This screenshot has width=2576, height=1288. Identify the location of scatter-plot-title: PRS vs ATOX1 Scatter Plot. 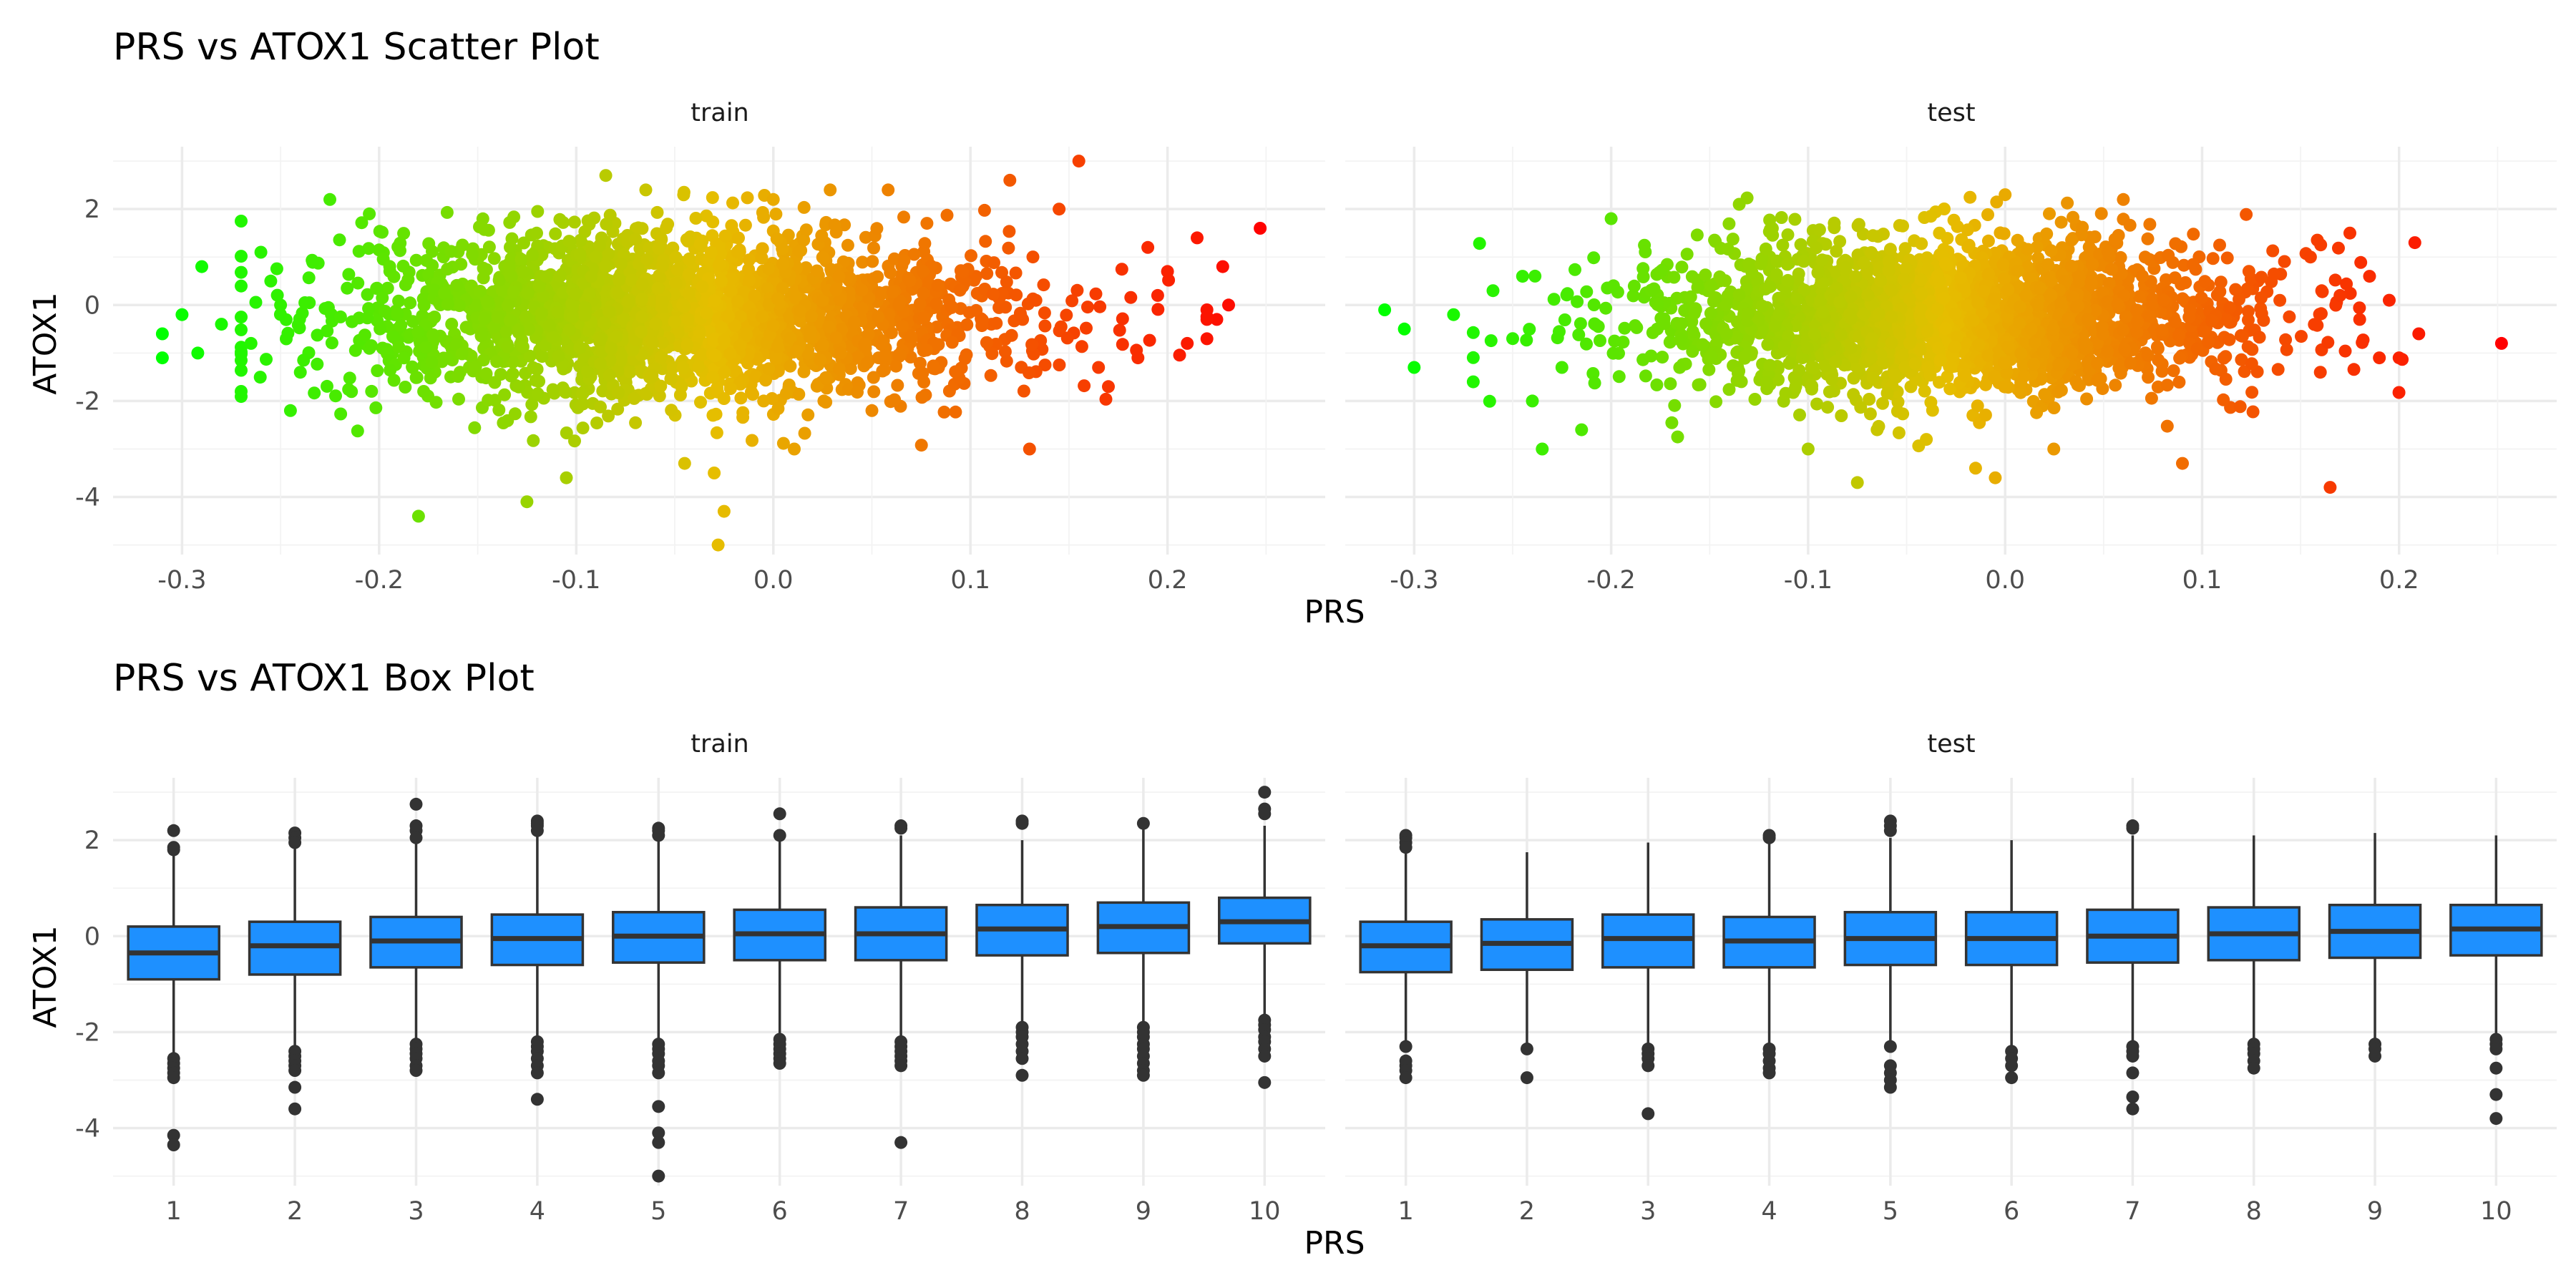
(356, 48).